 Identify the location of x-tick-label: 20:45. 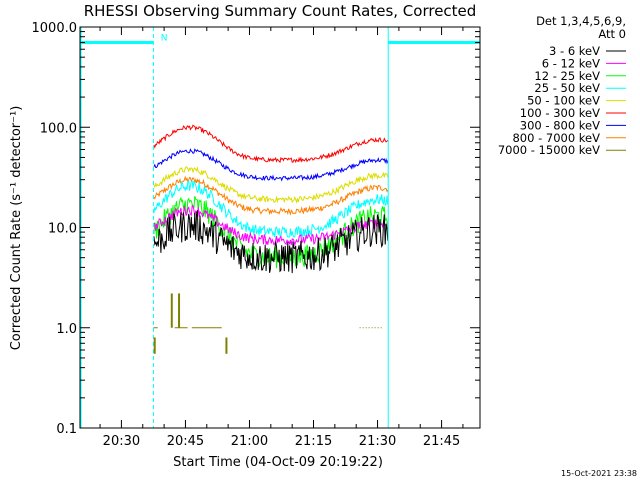
(185, 441).